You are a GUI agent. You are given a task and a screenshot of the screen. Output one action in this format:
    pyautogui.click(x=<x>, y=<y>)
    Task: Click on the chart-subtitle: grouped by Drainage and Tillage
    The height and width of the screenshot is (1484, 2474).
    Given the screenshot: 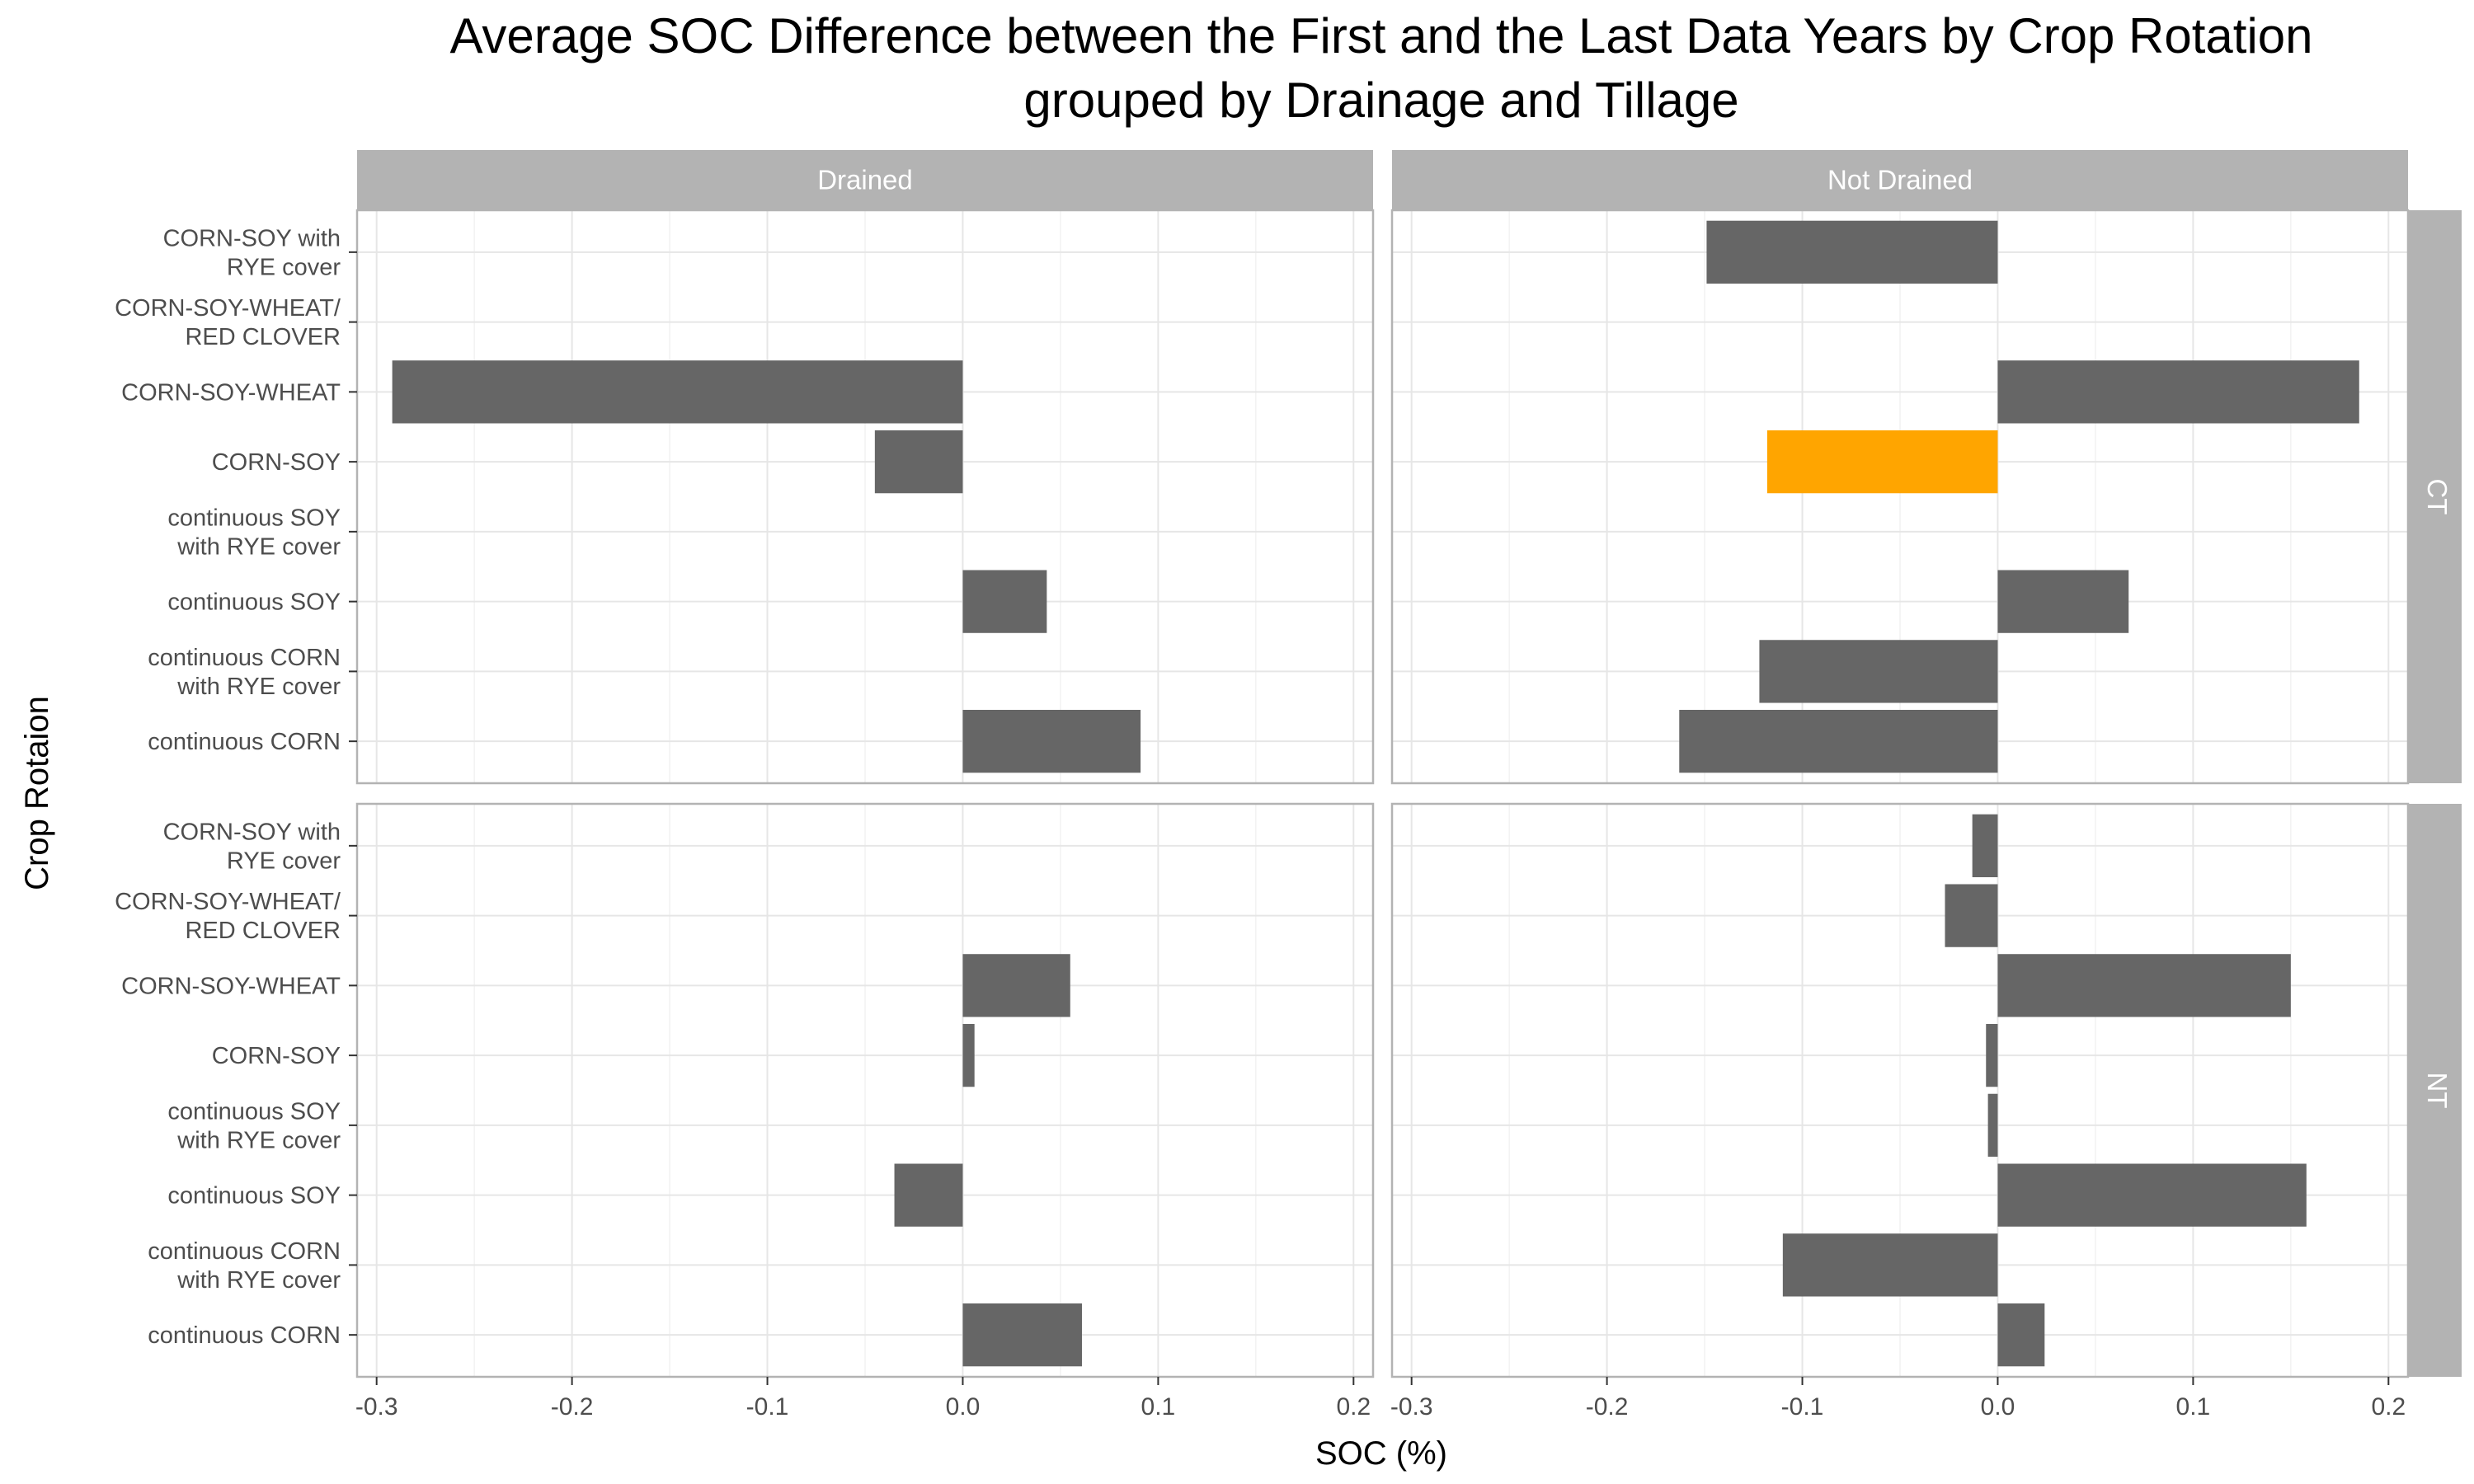 What is the action you would take?
    pyautogui.click(x=1380, y=100)
    